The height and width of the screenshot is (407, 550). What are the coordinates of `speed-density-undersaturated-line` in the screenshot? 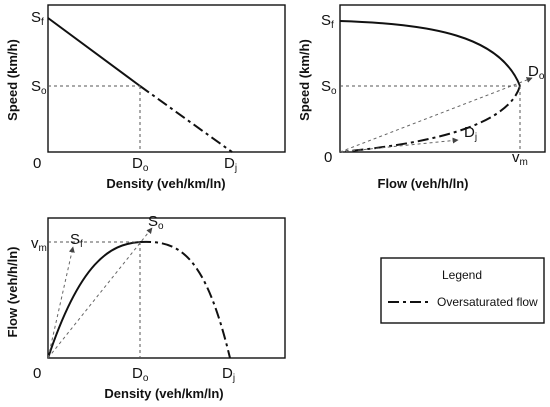 It's located at (94, 52).